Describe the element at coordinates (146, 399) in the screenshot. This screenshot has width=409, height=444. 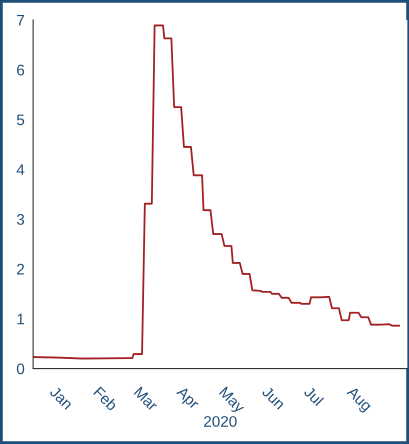
I see `x-tick-label: Mar` at that location.